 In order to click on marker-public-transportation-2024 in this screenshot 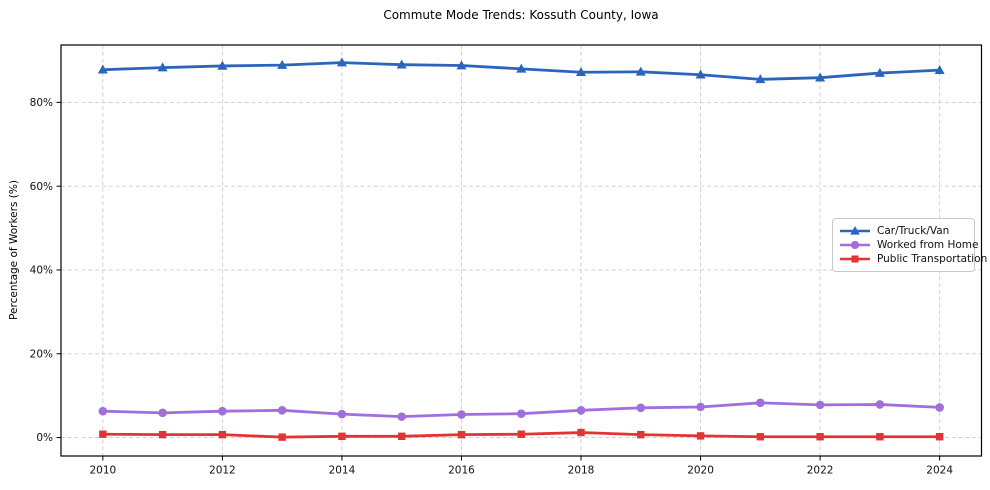, I will do `click(939, 437)`.